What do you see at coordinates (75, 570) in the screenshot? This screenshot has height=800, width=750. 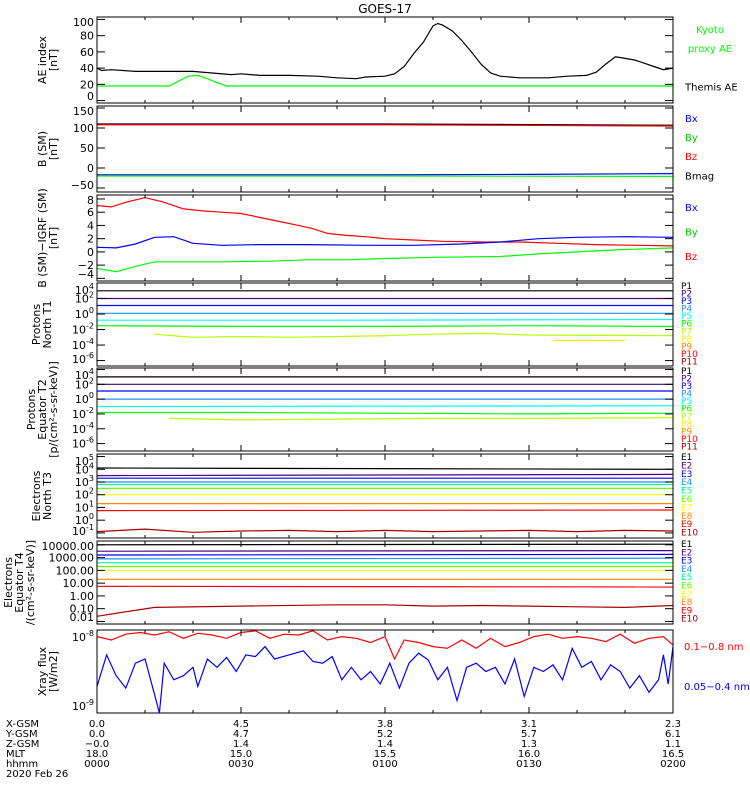 I see `y-tick-label: 100.00` at bounding box center [75, 570].